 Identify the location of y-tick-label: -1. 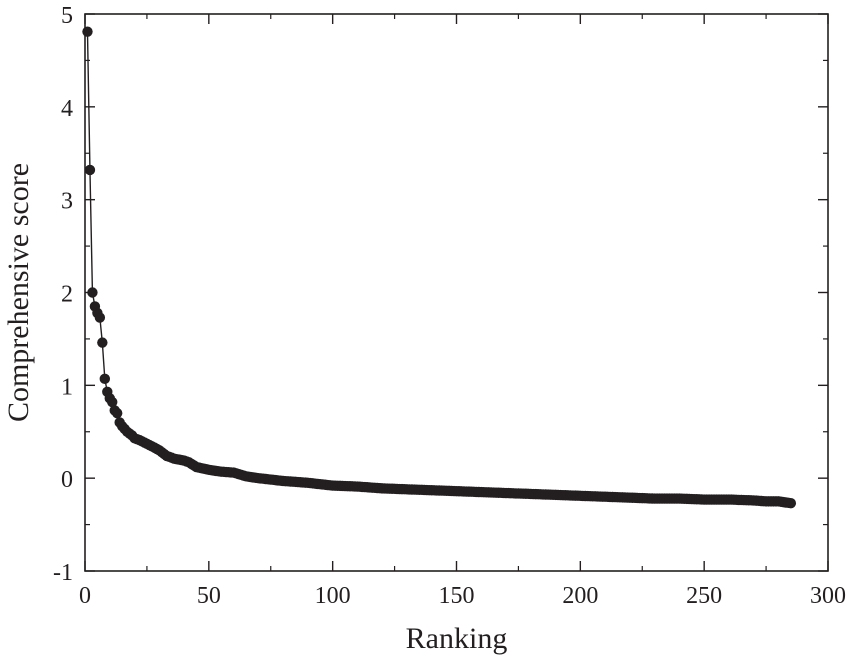
(63, 573).